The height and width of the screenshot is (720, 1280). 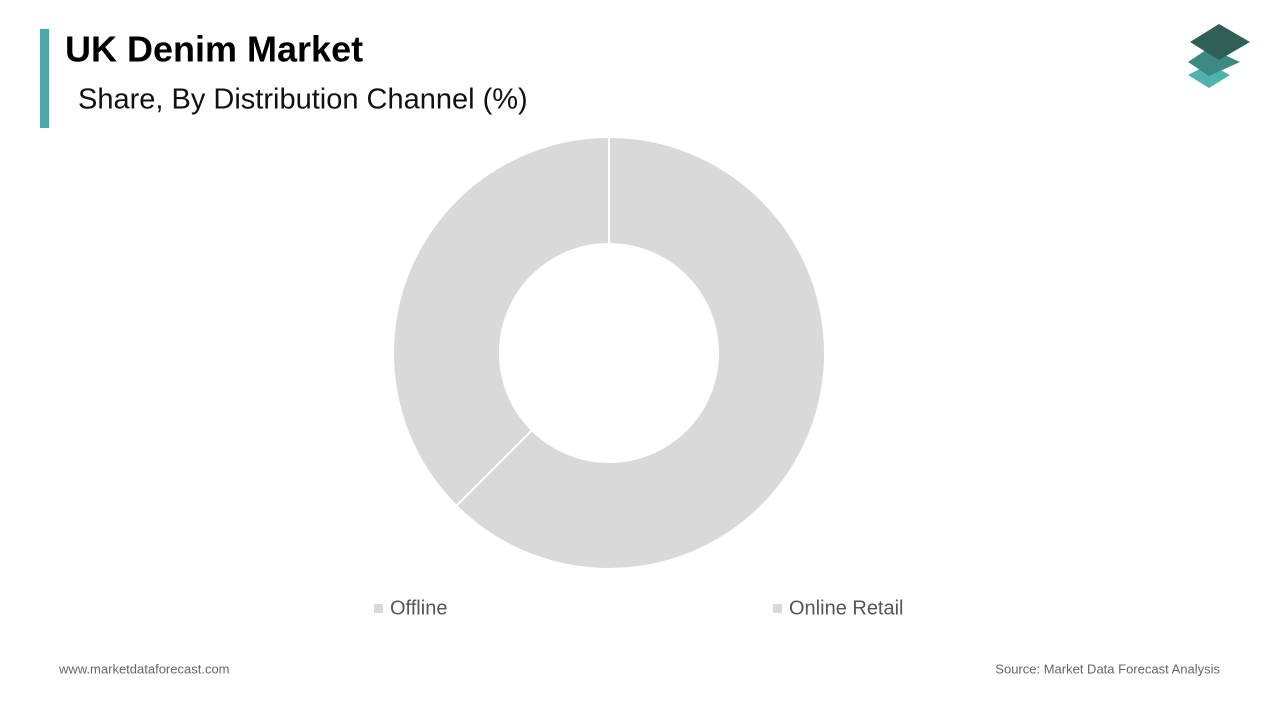 I want to click on donut-segment, so click(x=501, y=321).